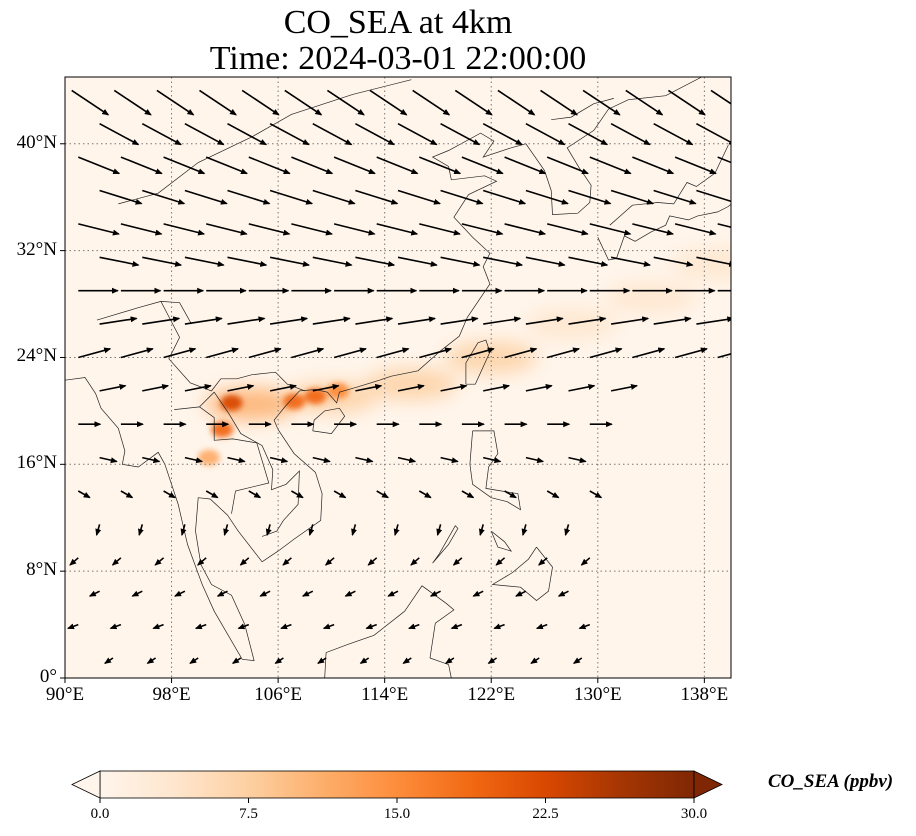 This screenshot has width=916, height=836. What do you see at coordinates (36, 463) in the screenshot?
I see `lat-tick-label: 16°N` at bounding box center [36, 463].